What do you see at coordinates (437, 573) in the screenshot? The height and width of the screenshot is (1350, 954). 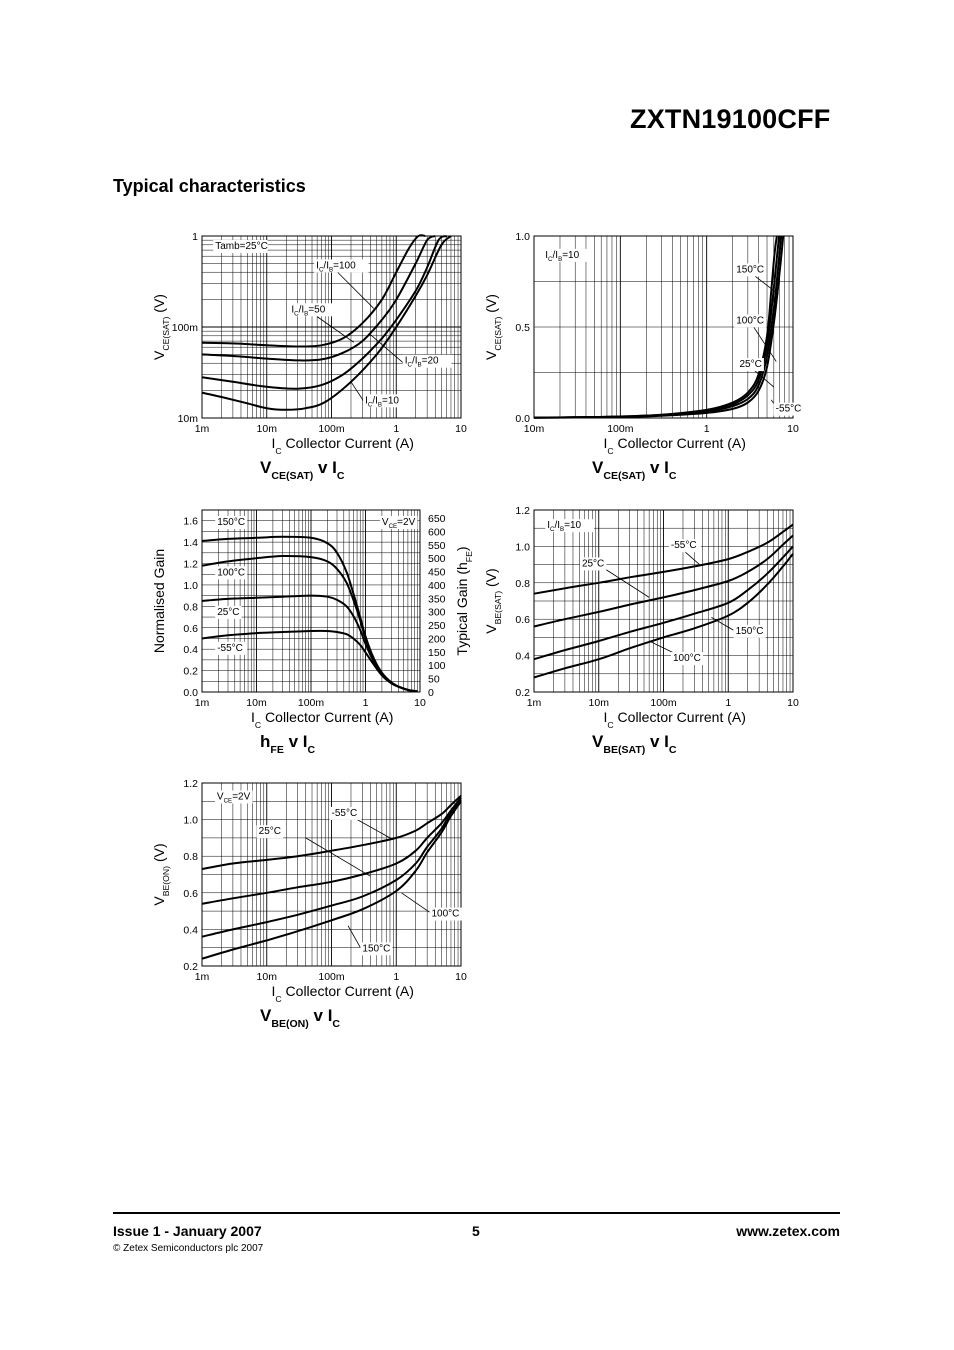 I see `y2-tick-label: 450` at bounding box center [437, 573].